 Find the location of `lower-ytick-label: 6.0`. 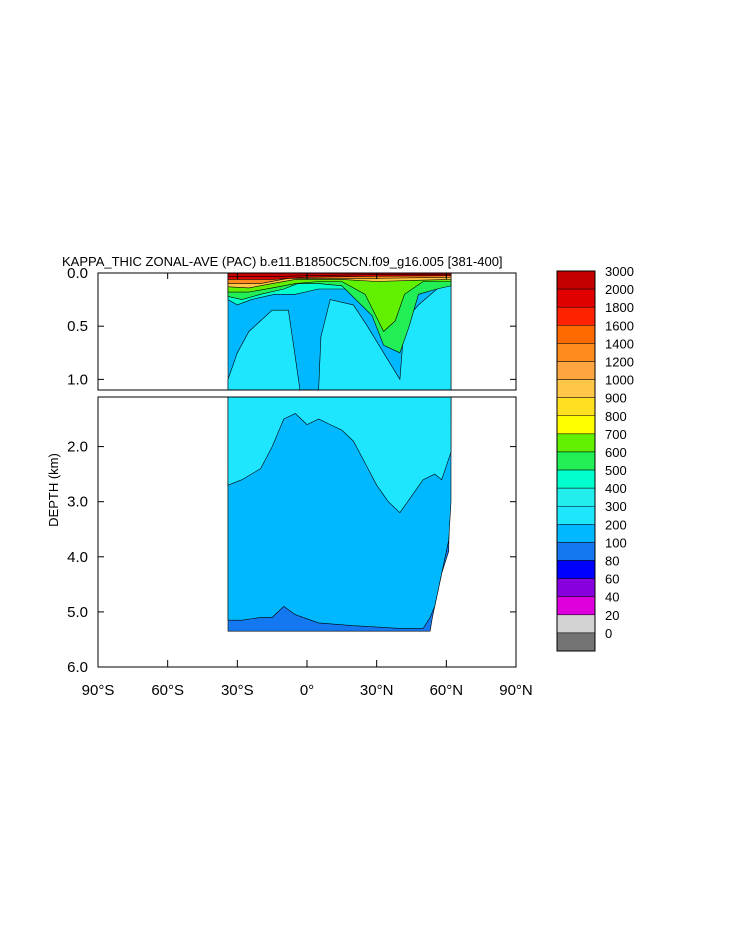

lower-ytick-label: 6.0 is located at coordinates (77, 667).